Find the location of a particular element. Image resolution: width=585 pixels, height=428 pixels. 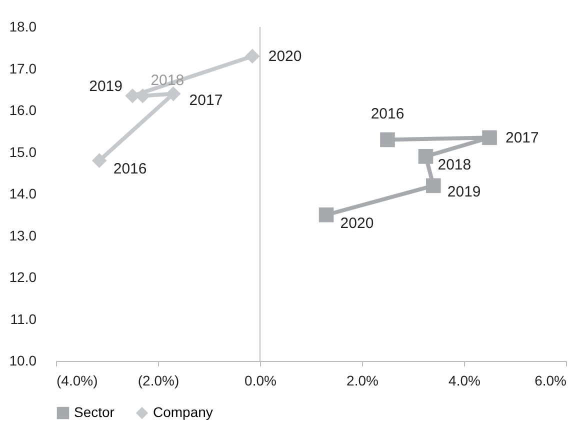

y-tick-label: 16.0 is located at coordinates (23, 110).